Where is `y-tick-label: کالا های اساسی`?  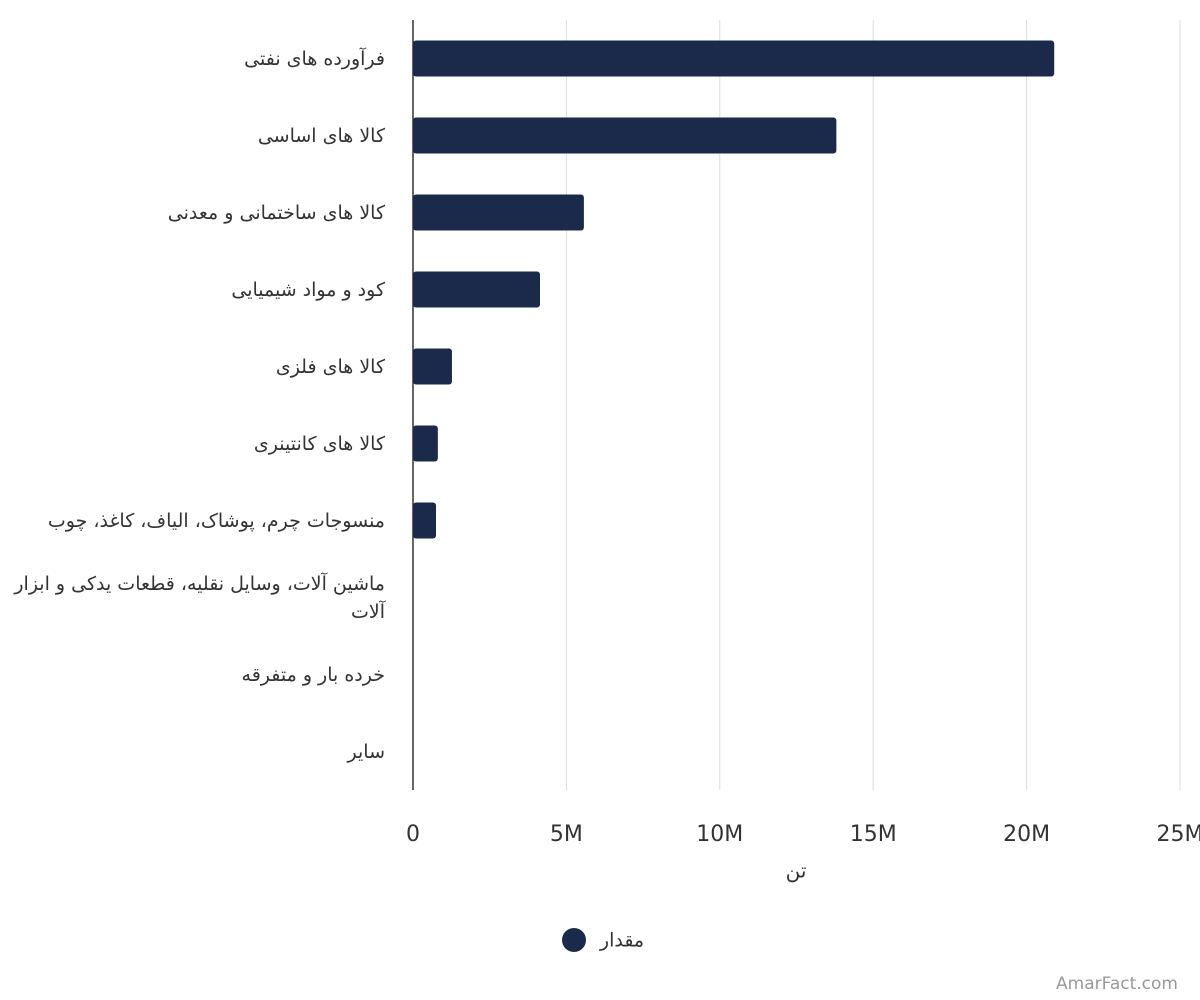 y-tick-label: کالا های اساسی is located at coordinates (321, 135).